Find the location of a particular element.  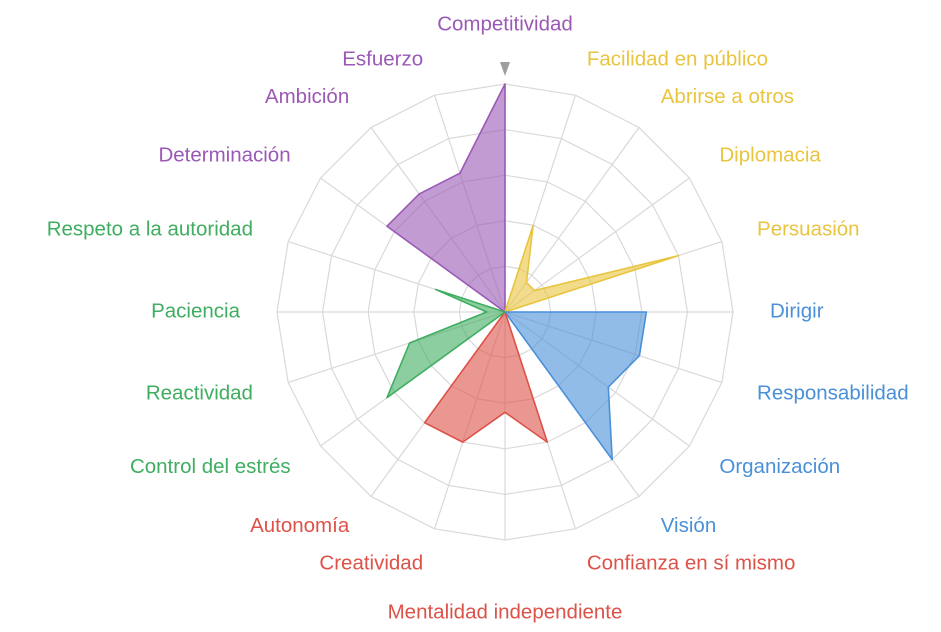

top-marker-icon is located at coordinates (505, 69).